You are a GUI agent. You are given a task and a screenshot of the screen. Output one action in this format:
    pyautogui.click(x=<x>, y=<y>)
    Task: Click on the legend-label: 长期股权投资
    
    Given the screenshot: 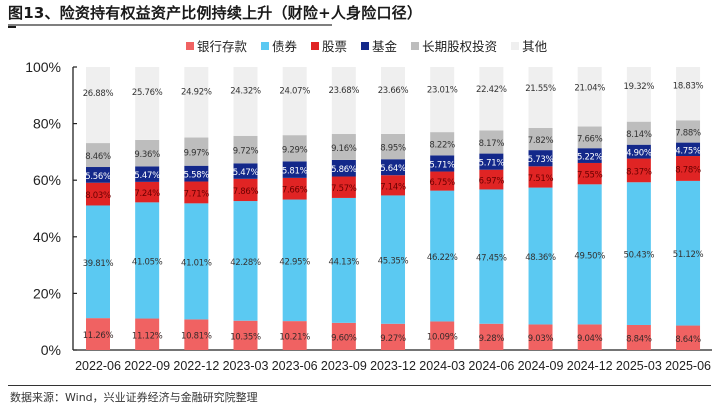 What is the action you would take?
    pyautogui.click(x=460, y=46)
    